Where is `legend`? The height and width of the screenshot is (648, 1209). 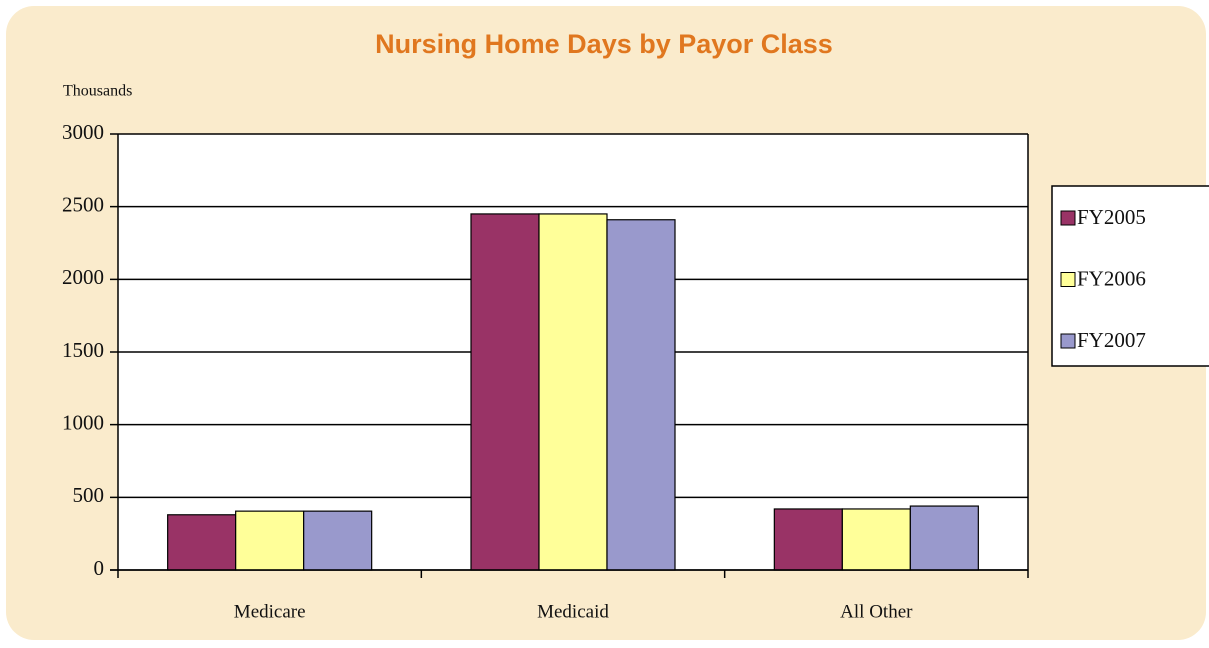 legend is located at coordinates (1130, 276).